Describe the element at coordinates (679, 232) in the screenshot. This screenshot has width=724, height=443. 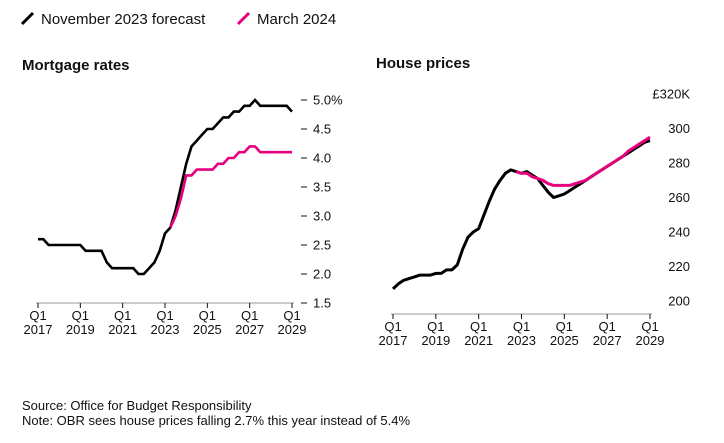
I see `house-prices-y-tick-label-240: 240` at that location.